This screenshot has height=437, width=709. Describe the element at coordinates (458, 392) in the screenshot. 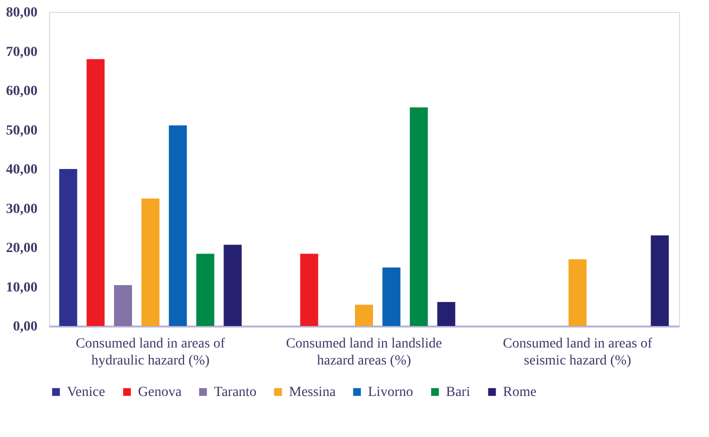

I see `legend-label: Bari` at that location.